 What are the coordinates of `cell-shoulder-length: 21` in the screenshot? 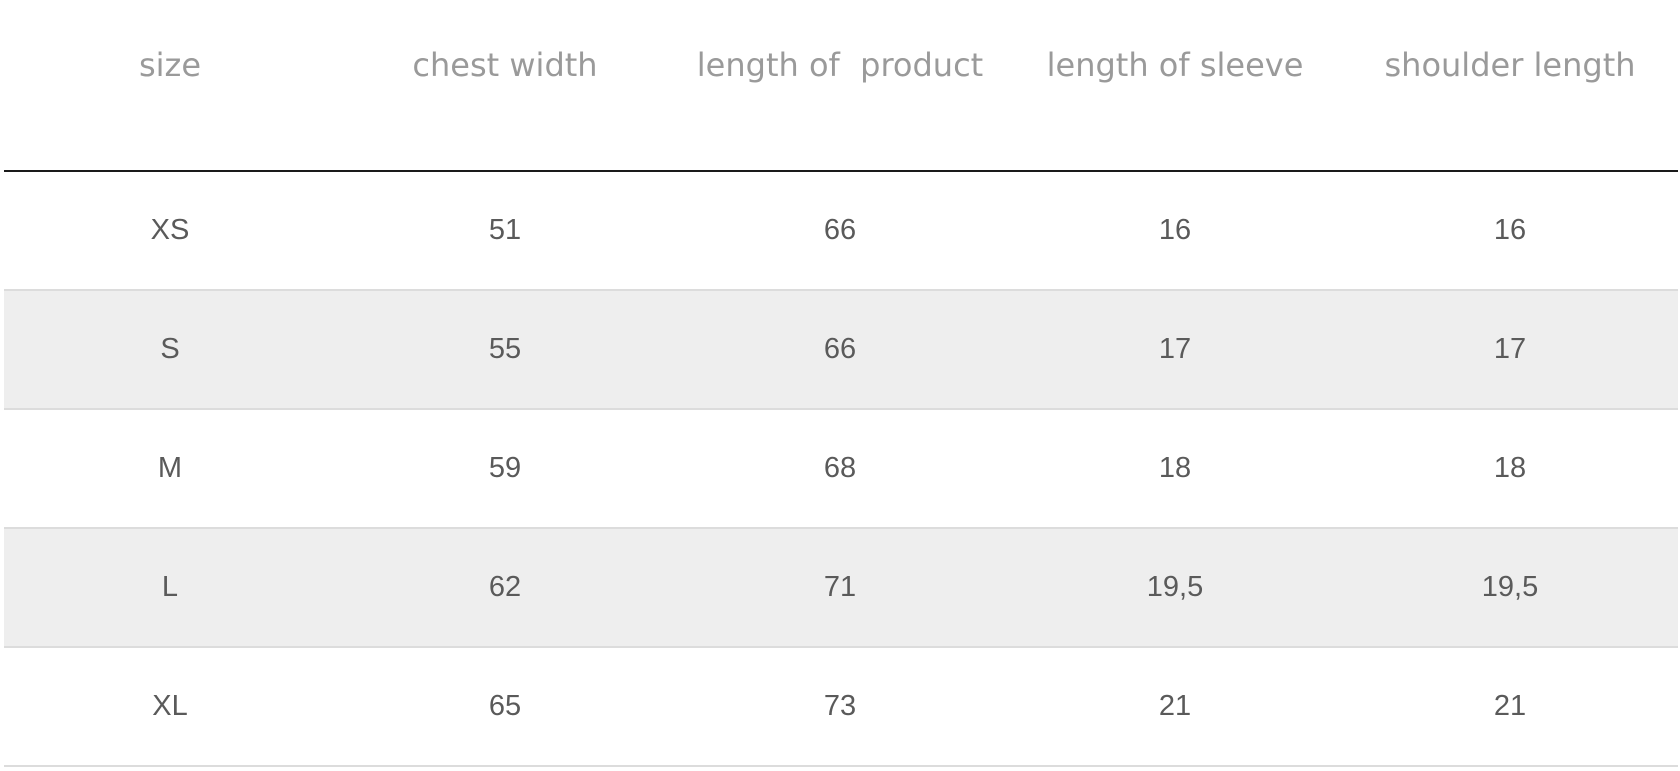 It's located at (1510, 706).